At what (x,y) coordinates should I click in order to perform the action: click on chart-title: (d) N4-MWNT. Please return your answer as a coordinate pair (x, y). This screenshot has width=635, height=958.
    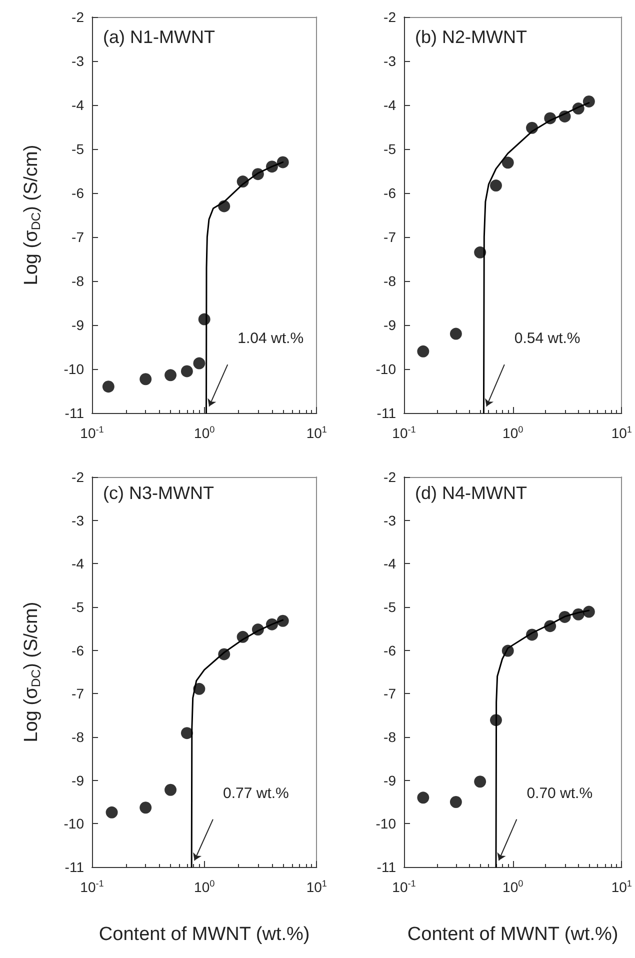
    Looking at the image, I should click on (471, 493).